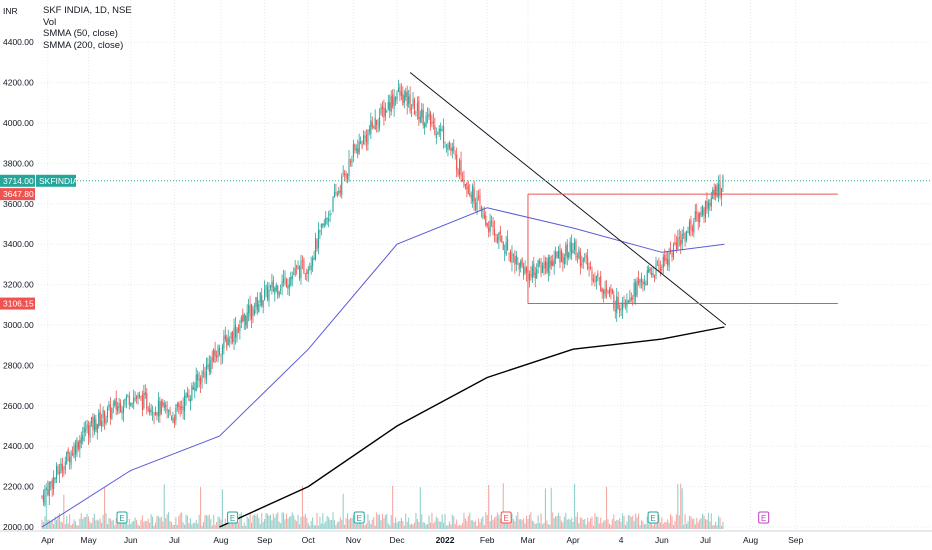  What do you see at coordinates (506, 517) in the screenshot?
I see `earnings-marker-box` at bounding box center [506, 517].